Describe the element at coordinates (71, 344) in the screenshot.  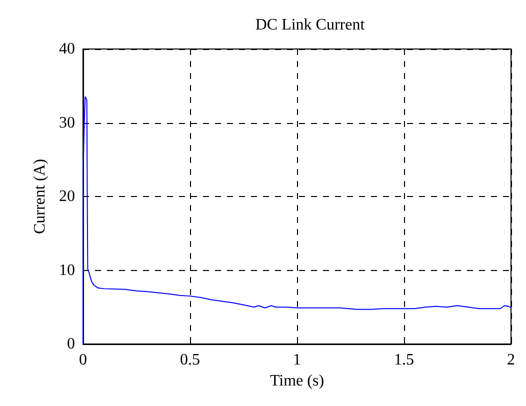
I see `y-tick-label: 0` at that location.